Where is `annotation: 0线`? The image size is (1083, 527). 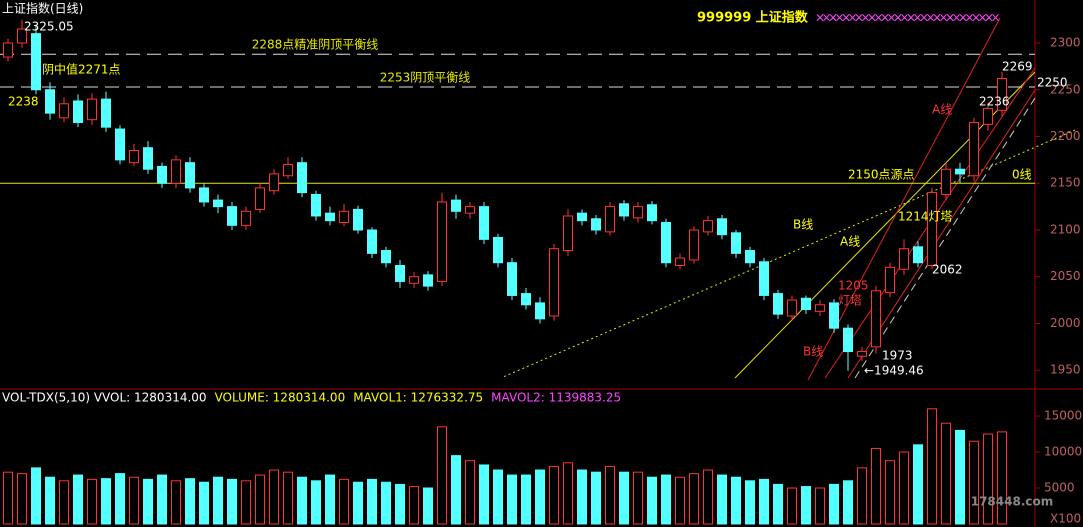 annotation: 0线 is located at coordinates (1022, 175).